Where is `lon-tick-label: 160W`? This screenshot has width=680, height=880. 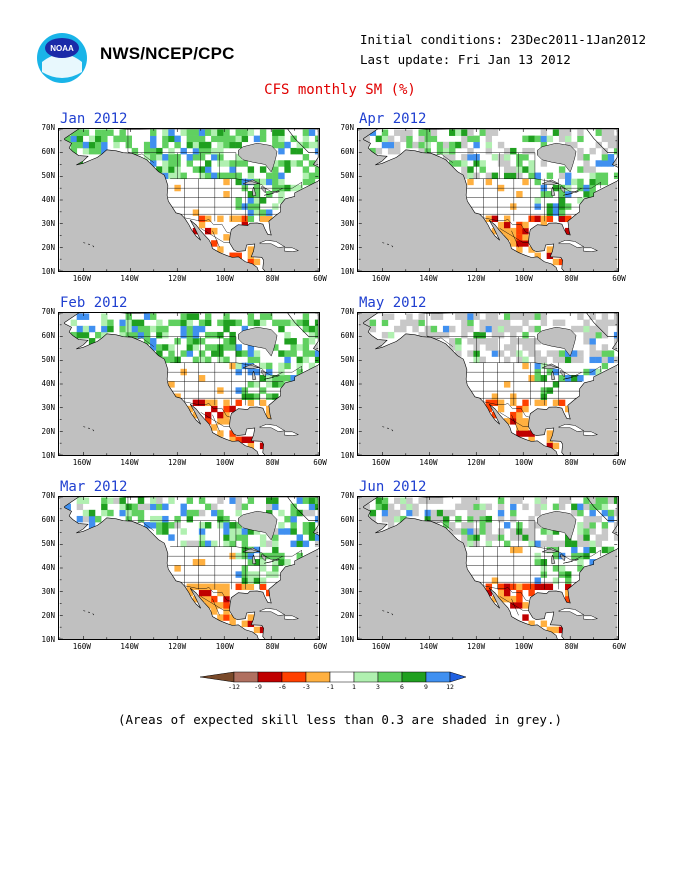
lon-tick-label: 160W is located at coordinates (380, 278).